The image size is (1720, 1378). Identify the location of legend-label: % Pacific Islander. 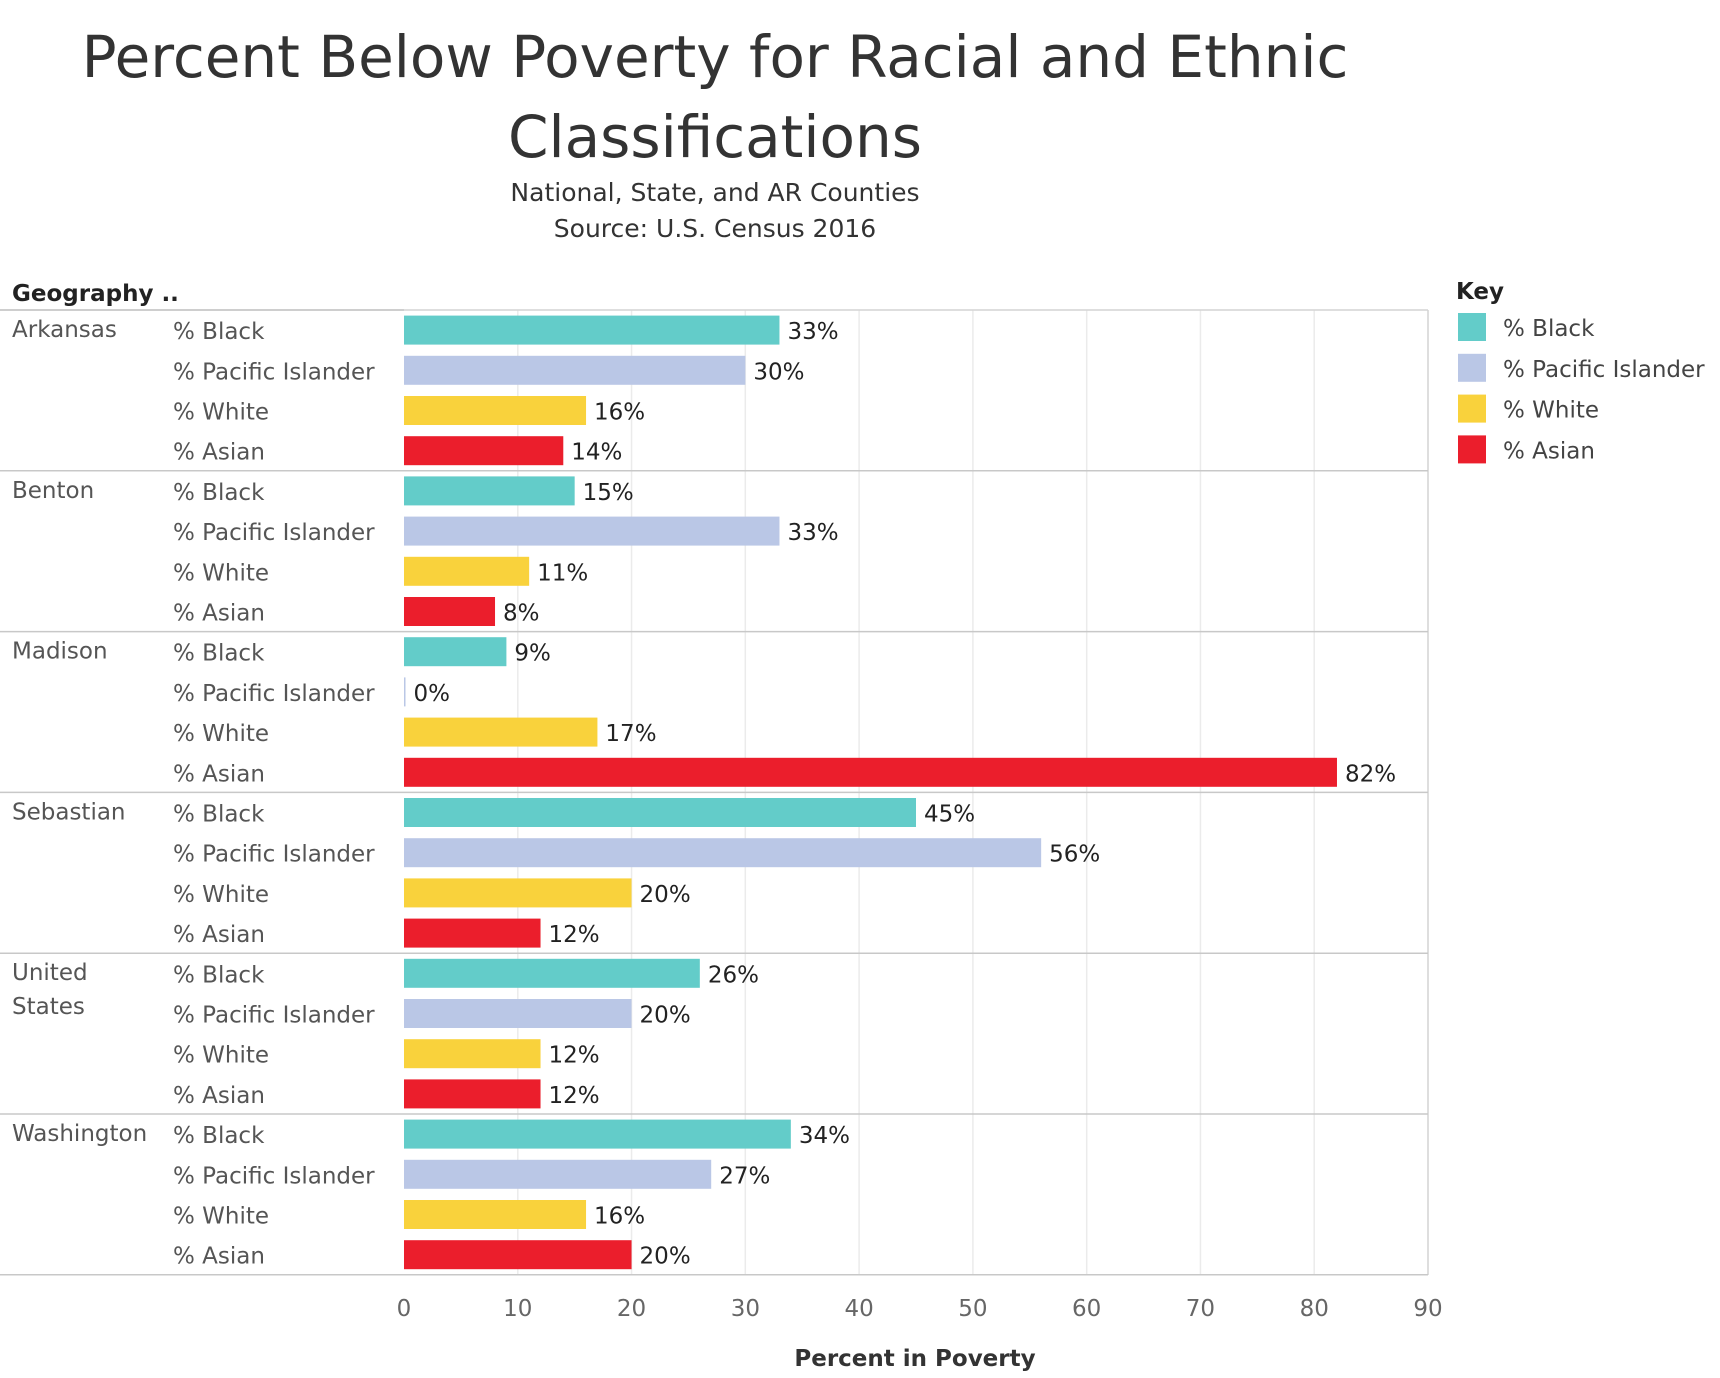
(1604, 370).